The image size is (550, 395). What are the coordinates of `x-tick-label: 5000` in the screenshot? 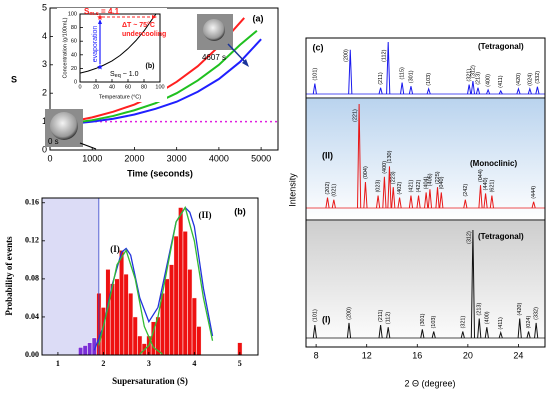 It's located at (261, 158).